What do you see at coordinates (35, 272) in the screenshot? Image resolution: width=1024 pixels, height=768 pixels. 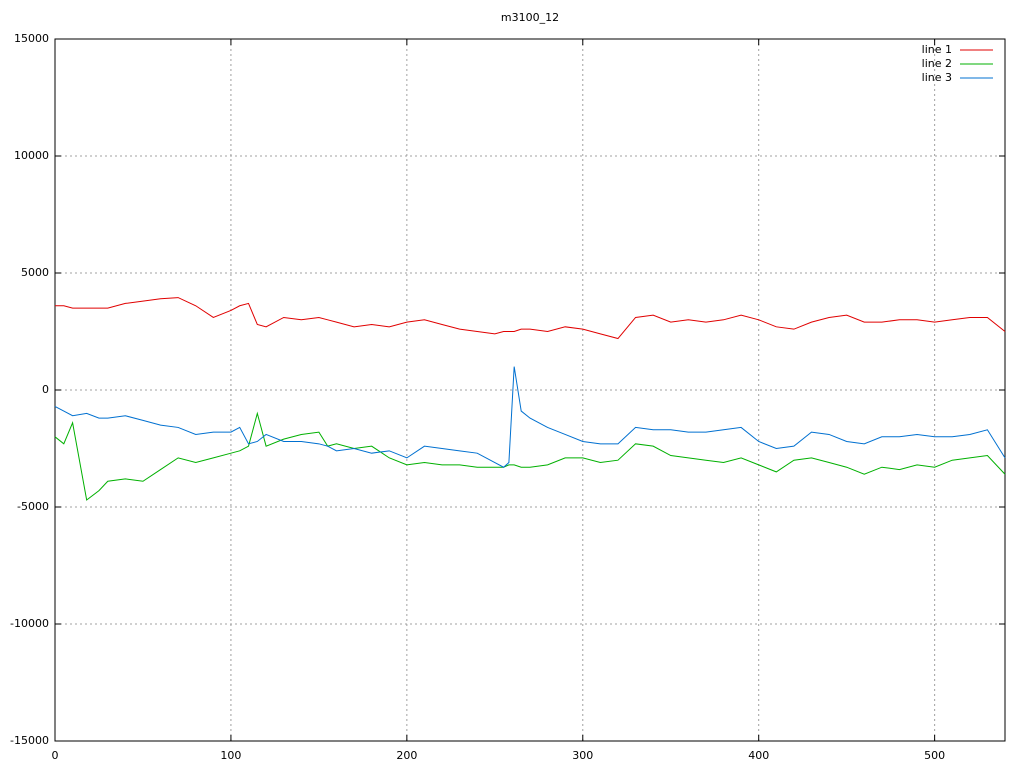 I see `y-tick-label: 5000` at bounding box center [35, 272].